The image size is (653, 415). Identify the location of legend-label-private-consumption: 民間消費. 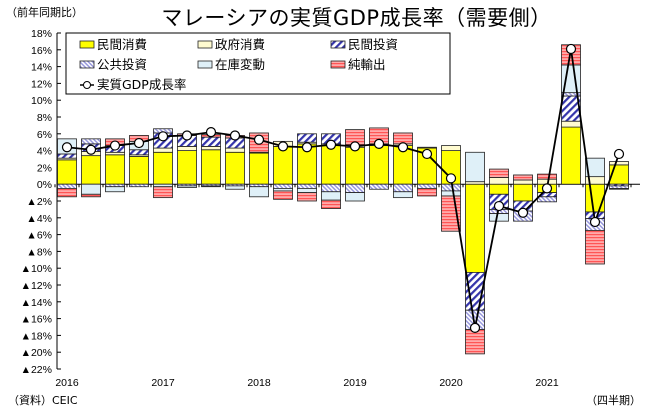
(122, 44).